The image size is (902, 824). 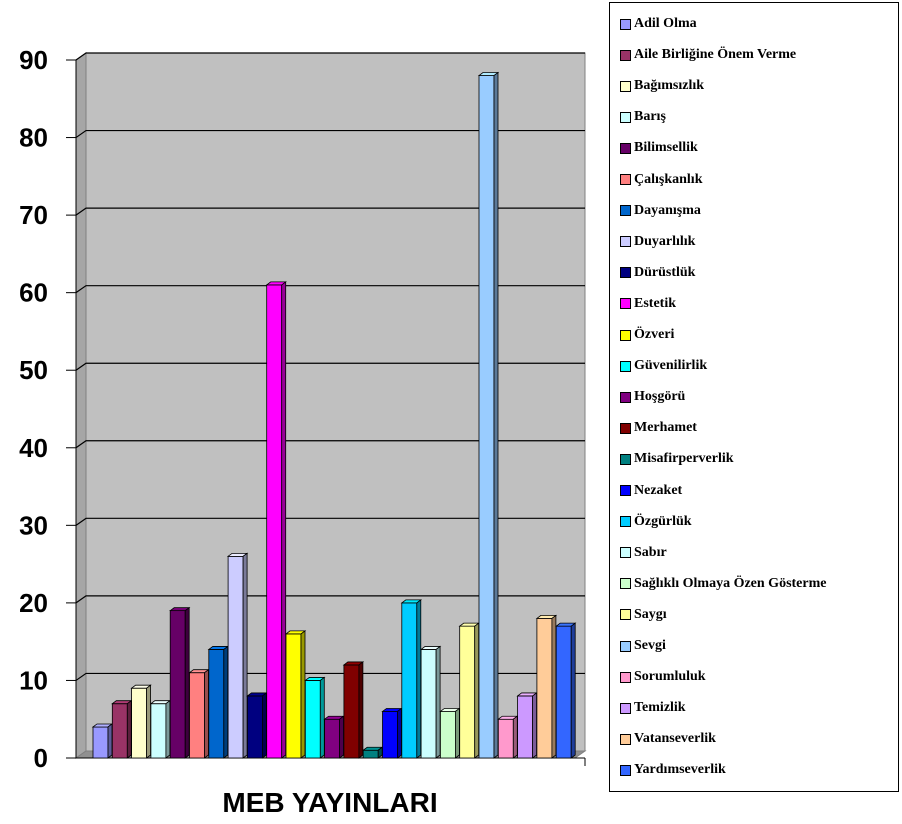 I want to click on legend-item: Merhamet, so click(x=658, y=428).